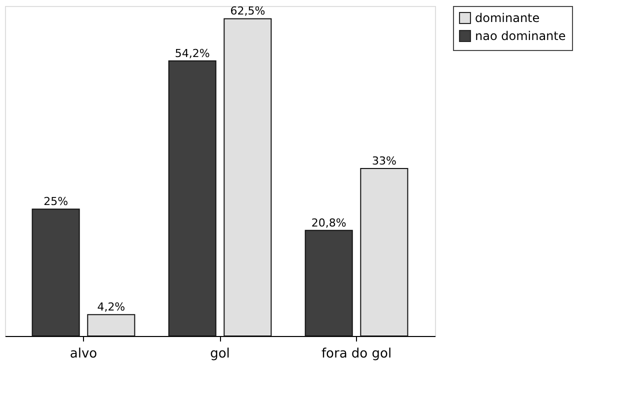 Image resolution: width=635 pixels, height=412 pixels. What do you see at coordinates (520, 36) in the screenshot?
I see `legend-label: nao dominante` at bounding box center [520, 36].